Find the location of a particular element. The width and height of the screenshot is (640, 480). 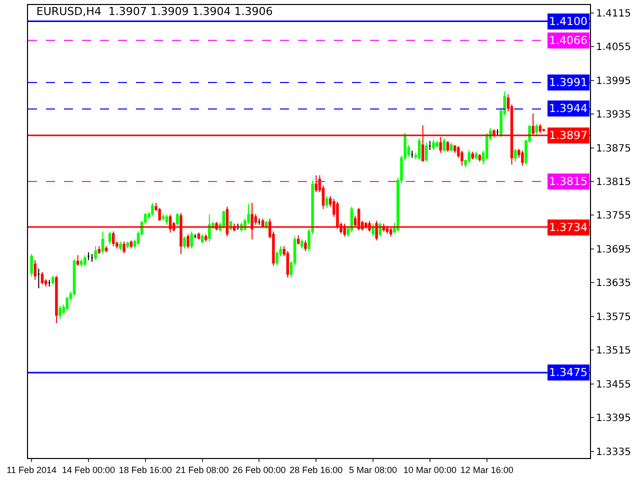

ref-line-label: 1.3991 is located at coordinates (568, 82).